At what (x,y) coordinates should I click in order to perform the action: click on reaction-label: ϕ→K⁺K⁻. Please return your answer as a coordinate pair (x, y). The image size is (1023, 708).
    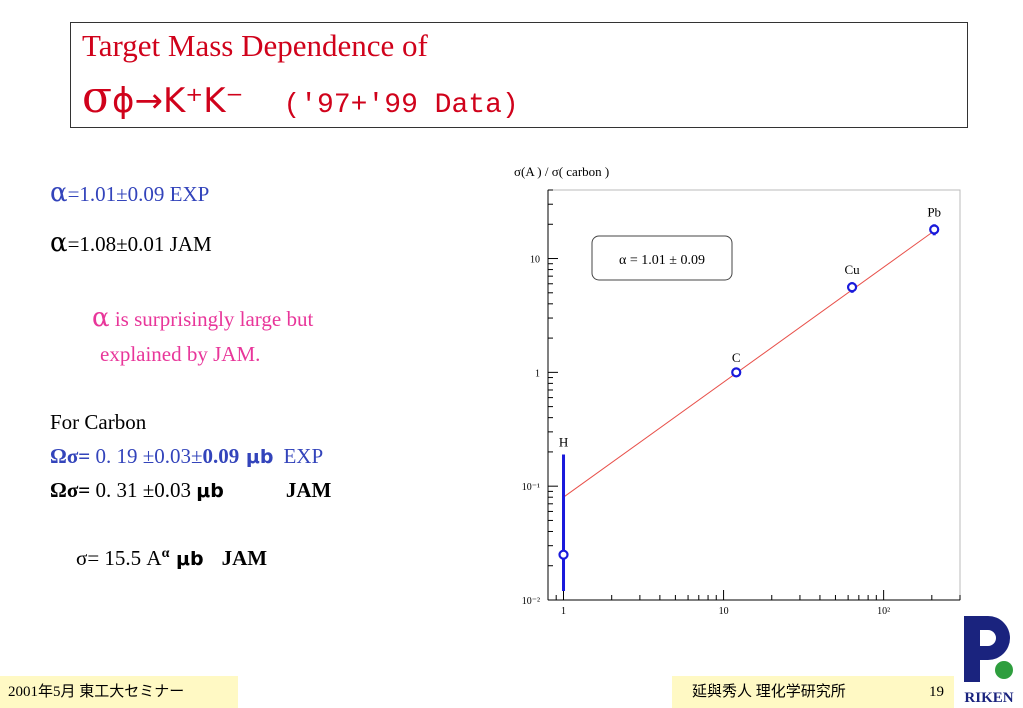
    Looking at the image, I should click on (178, 101).